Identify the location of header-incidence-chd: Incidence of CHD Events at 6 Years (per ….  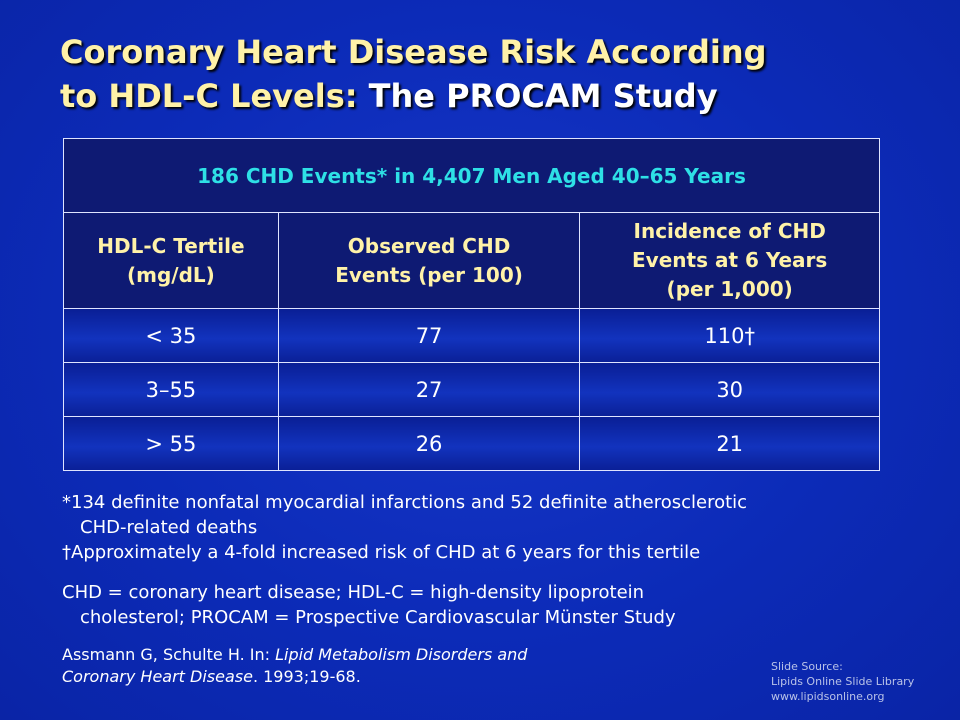
(729, 260).